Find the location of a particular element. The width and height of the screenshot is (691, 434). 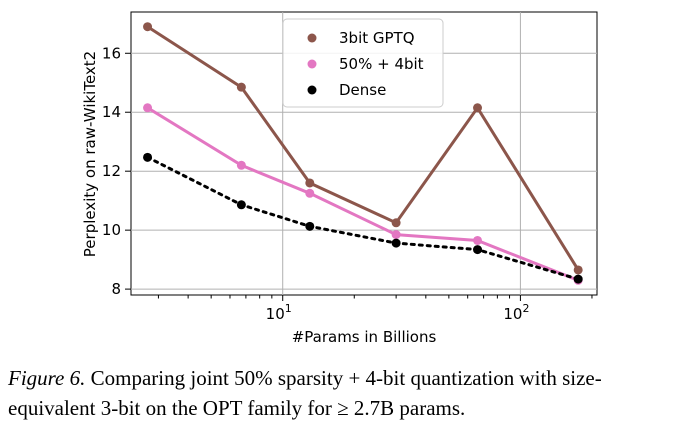

caption-label: Figure 6. is located at coordinates (47, 378).